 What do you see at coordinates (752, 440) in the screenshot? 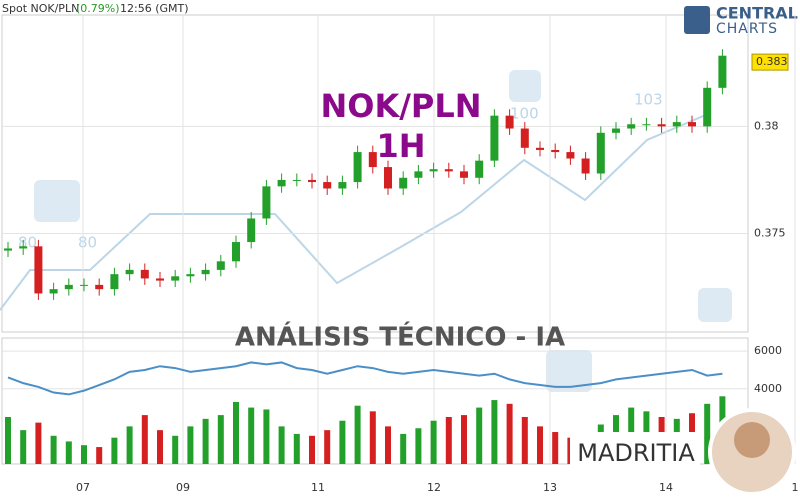
I see `avatar-face` at bounding box center [752, 440].